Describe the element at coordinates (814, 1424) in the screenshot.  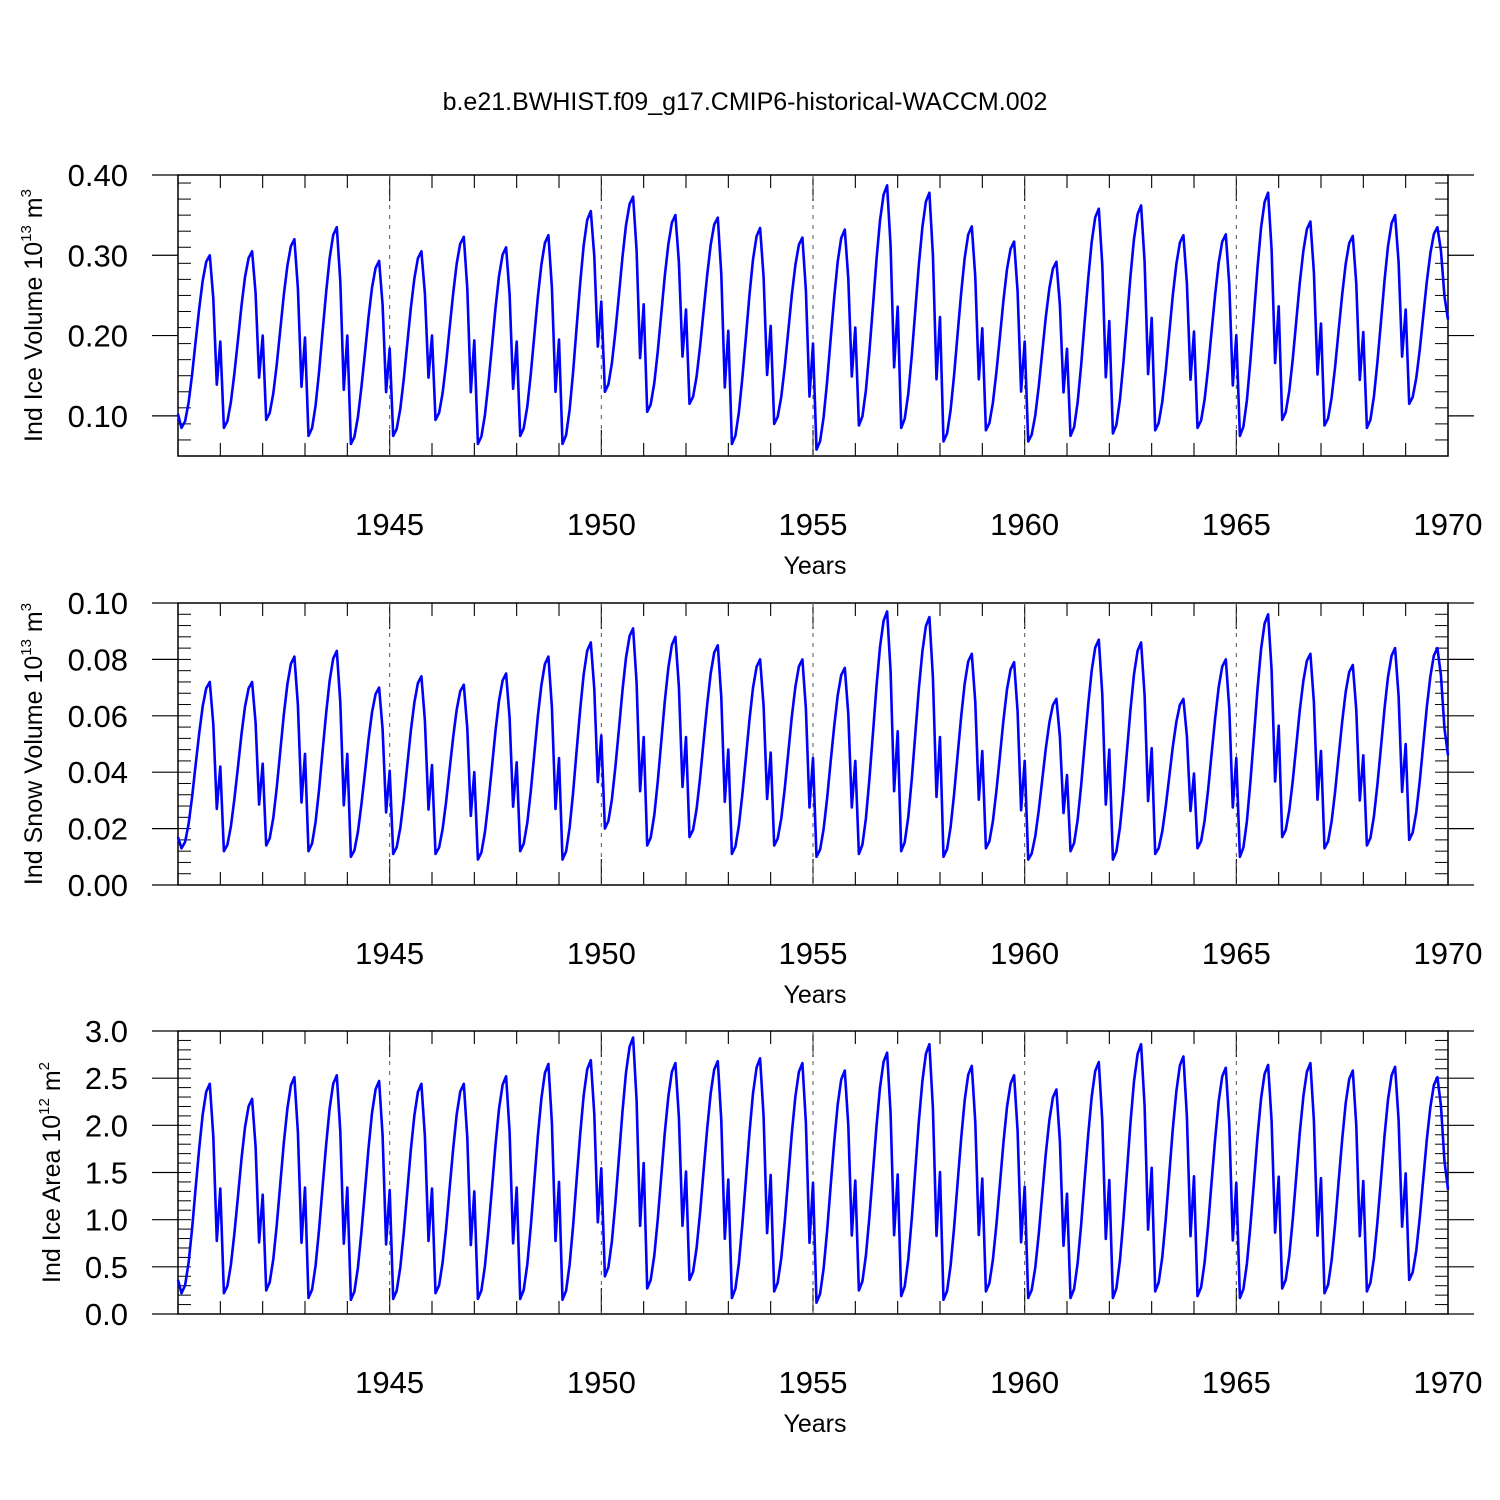
I see `ice-area-xlabel: Years` at that location.